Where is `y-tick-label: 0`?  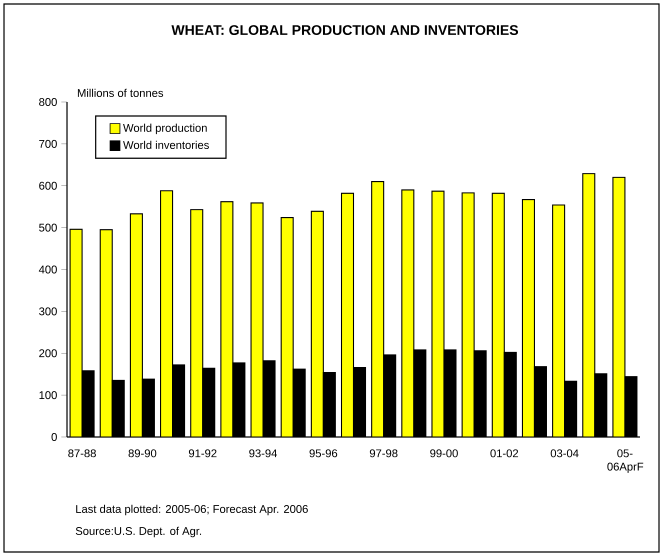
y-tick-label: 0 is located at coordinates (54, 437).